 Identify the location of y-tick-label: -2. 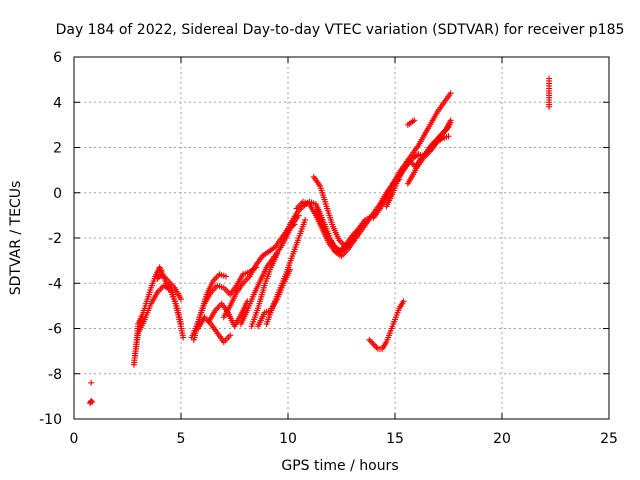
(55, 239).